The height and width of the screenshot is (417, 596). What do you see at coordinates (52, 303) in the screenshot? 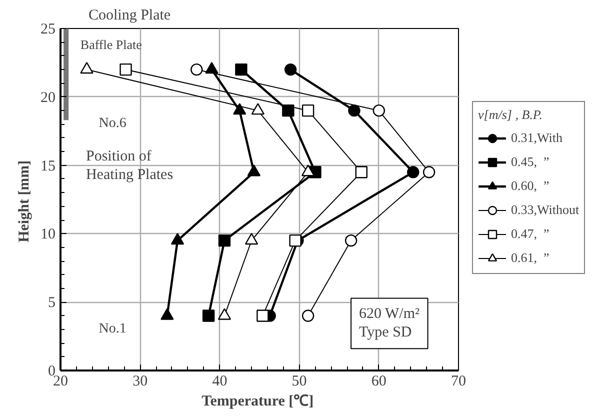
I see `y-tick-label: 5` at bounding box center [52, 303].